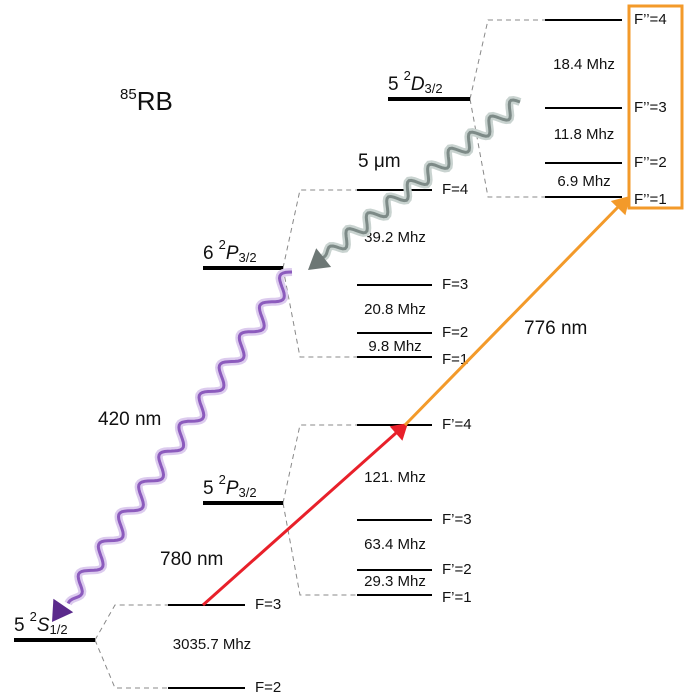 This screenshot has width=686, height=695. I want to click on title: 85RB, so click(146, 101).